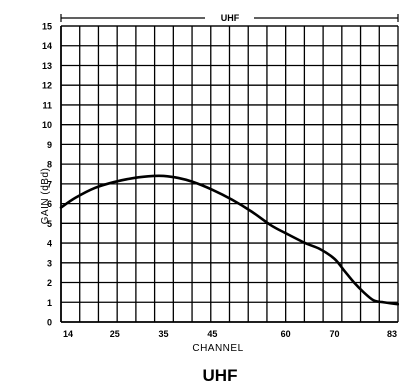  I want to click on band-label: UHF, so click(230, 18).